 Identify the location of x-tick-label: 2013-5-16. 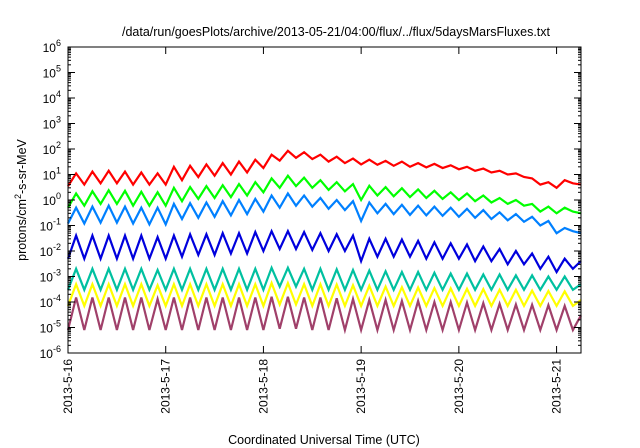
(68, 386).